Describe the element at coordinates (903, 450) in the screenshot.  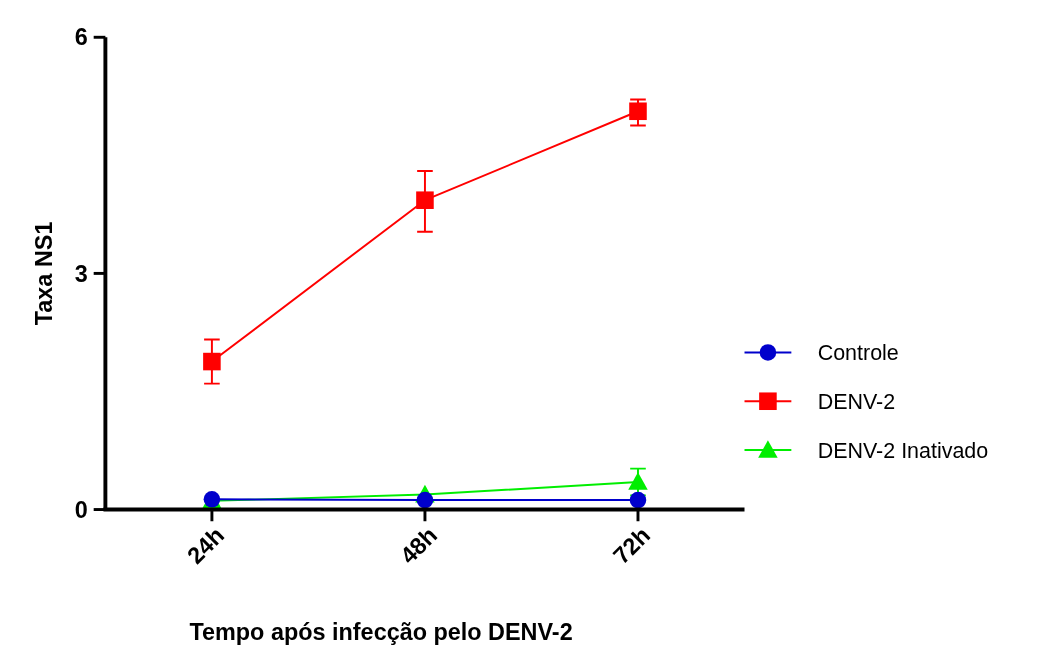
I see `legend-label: DENV-2 Inativado` at that location.